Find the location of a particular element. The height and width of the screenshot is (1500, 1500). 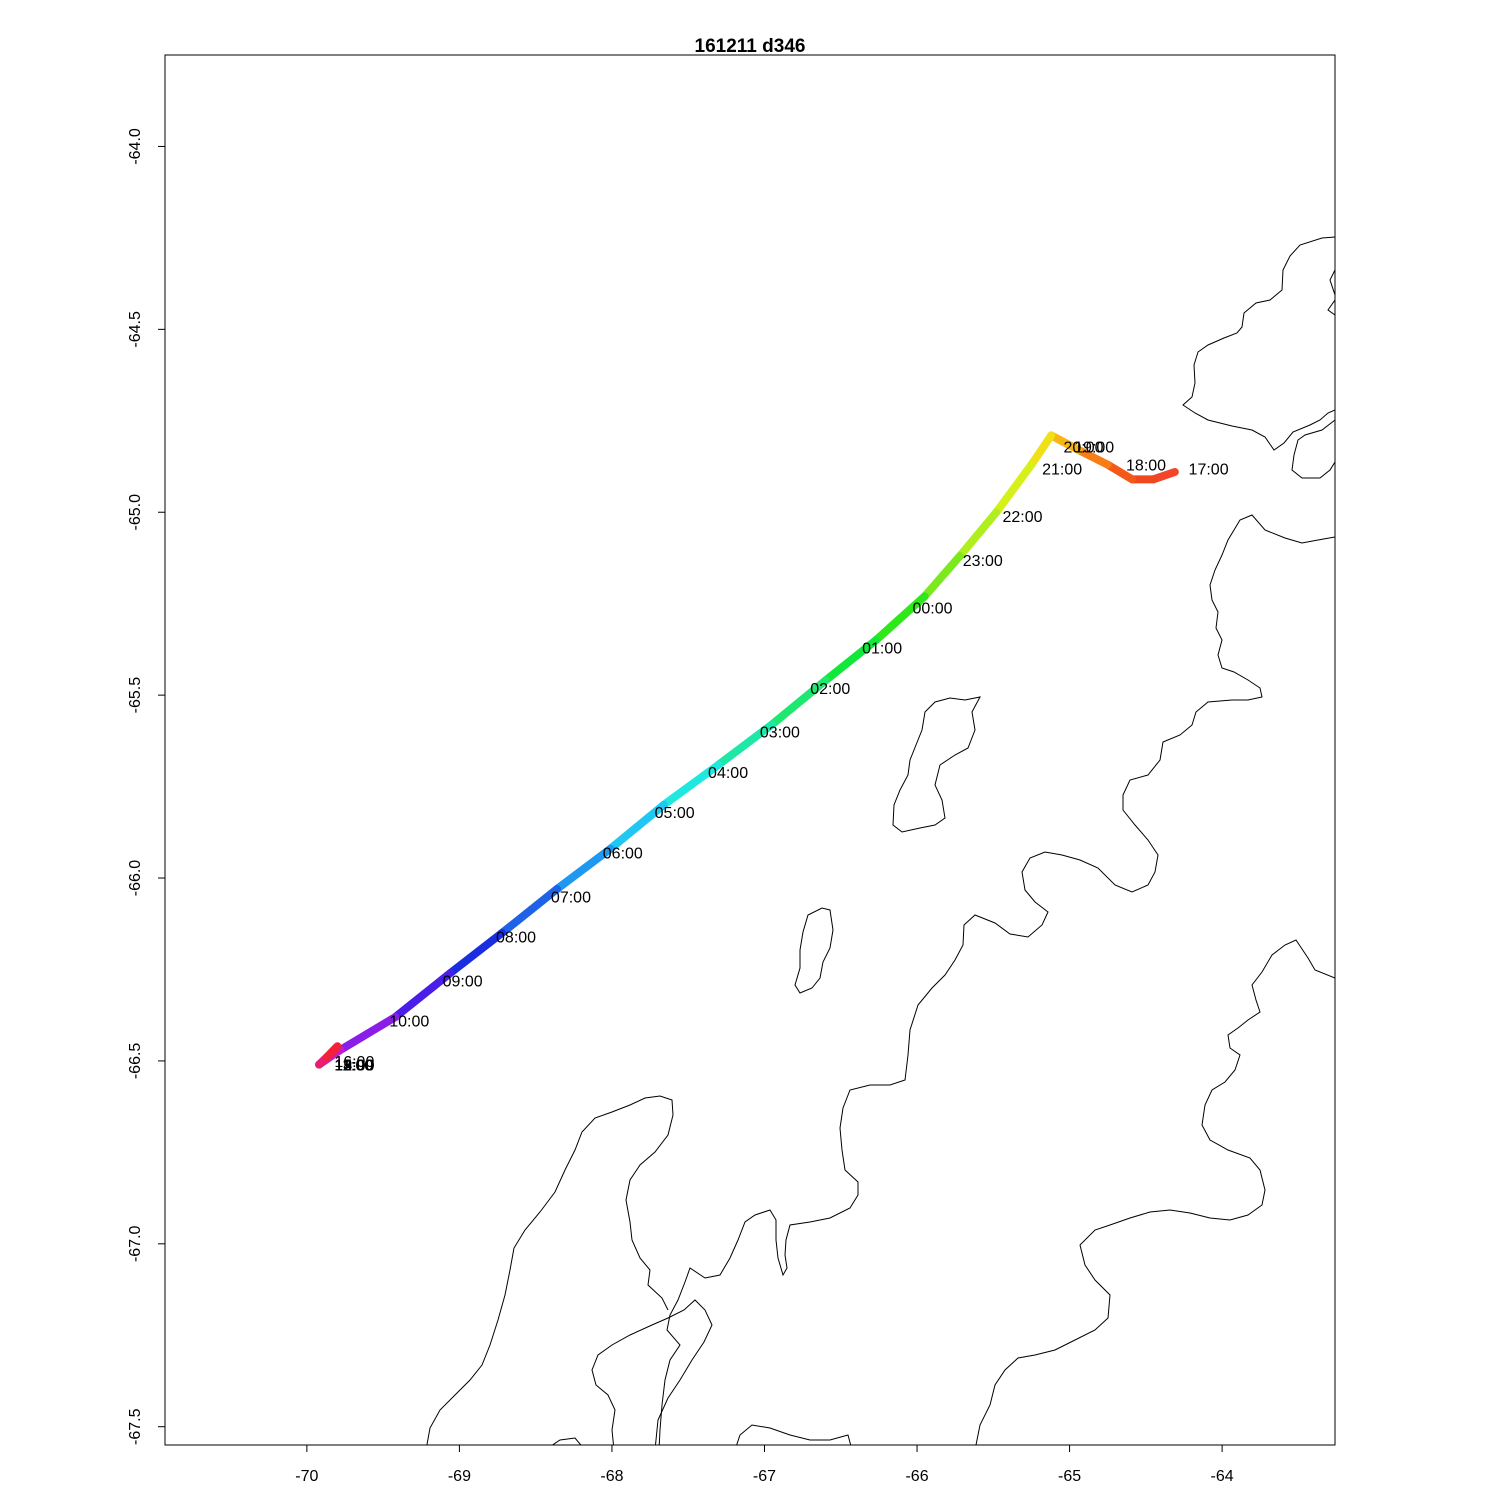

coastline-northeast is located at coordinates (1258, 343).